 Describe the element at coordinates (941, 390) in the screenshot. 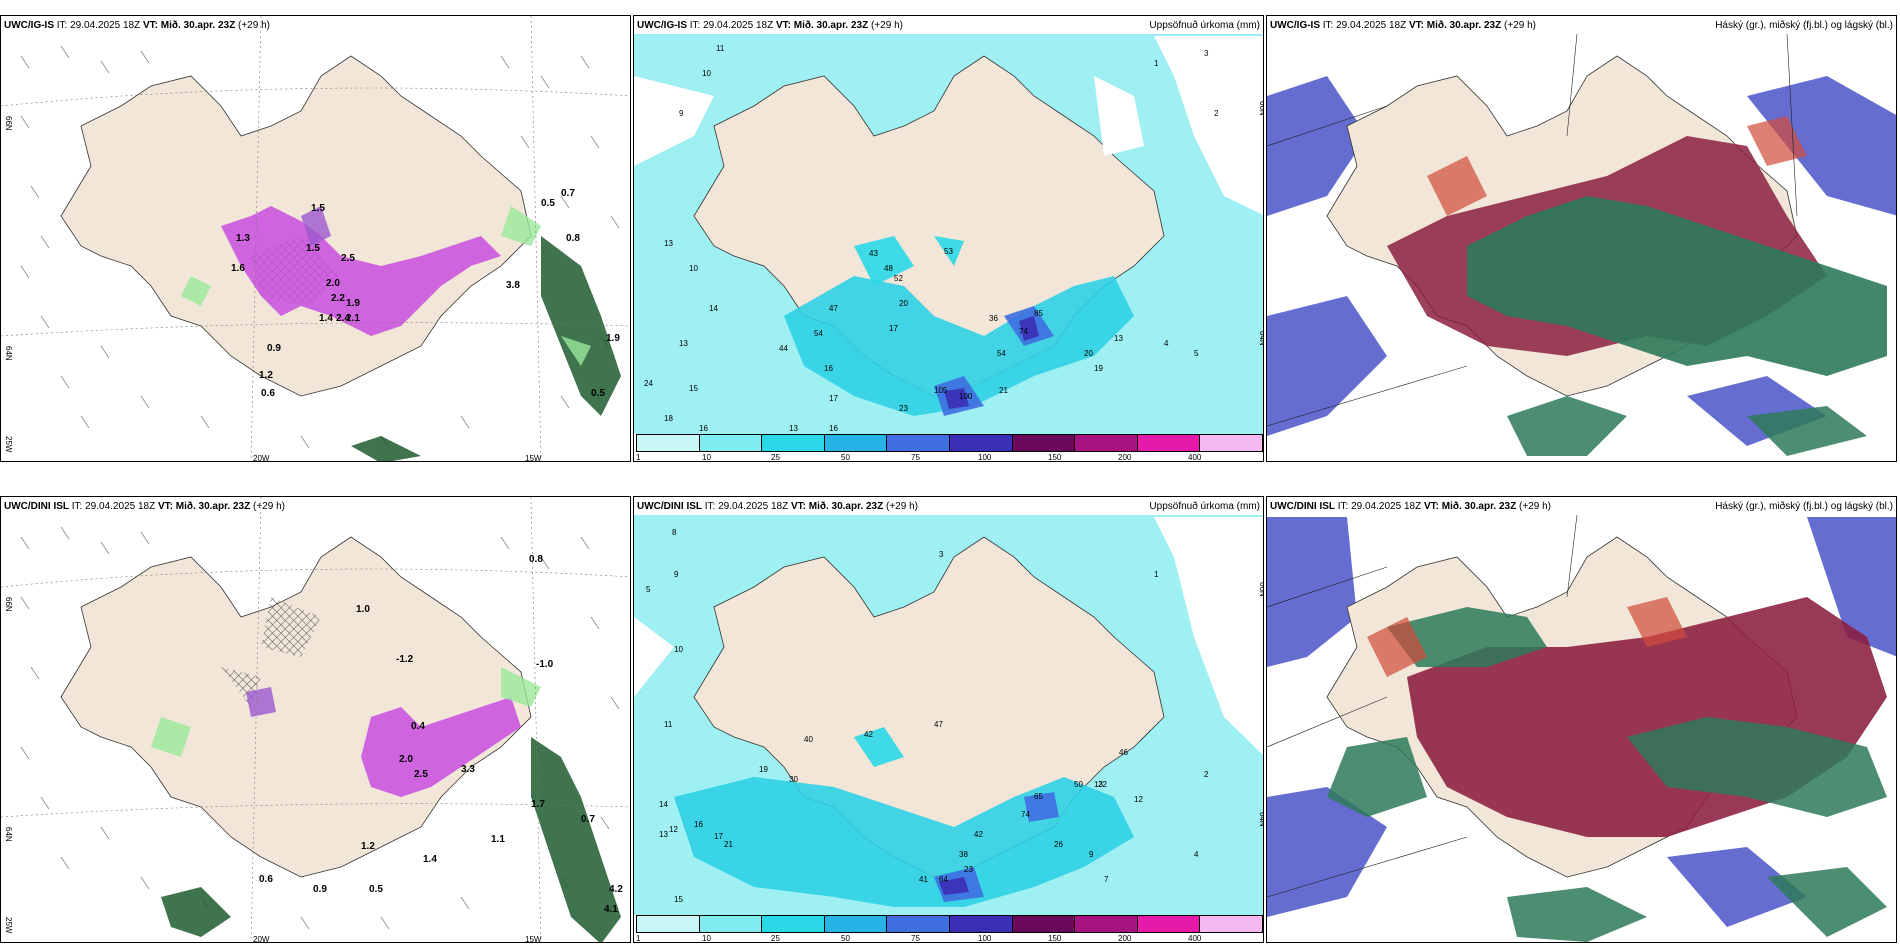

I see `svg-text: 105` at that location.